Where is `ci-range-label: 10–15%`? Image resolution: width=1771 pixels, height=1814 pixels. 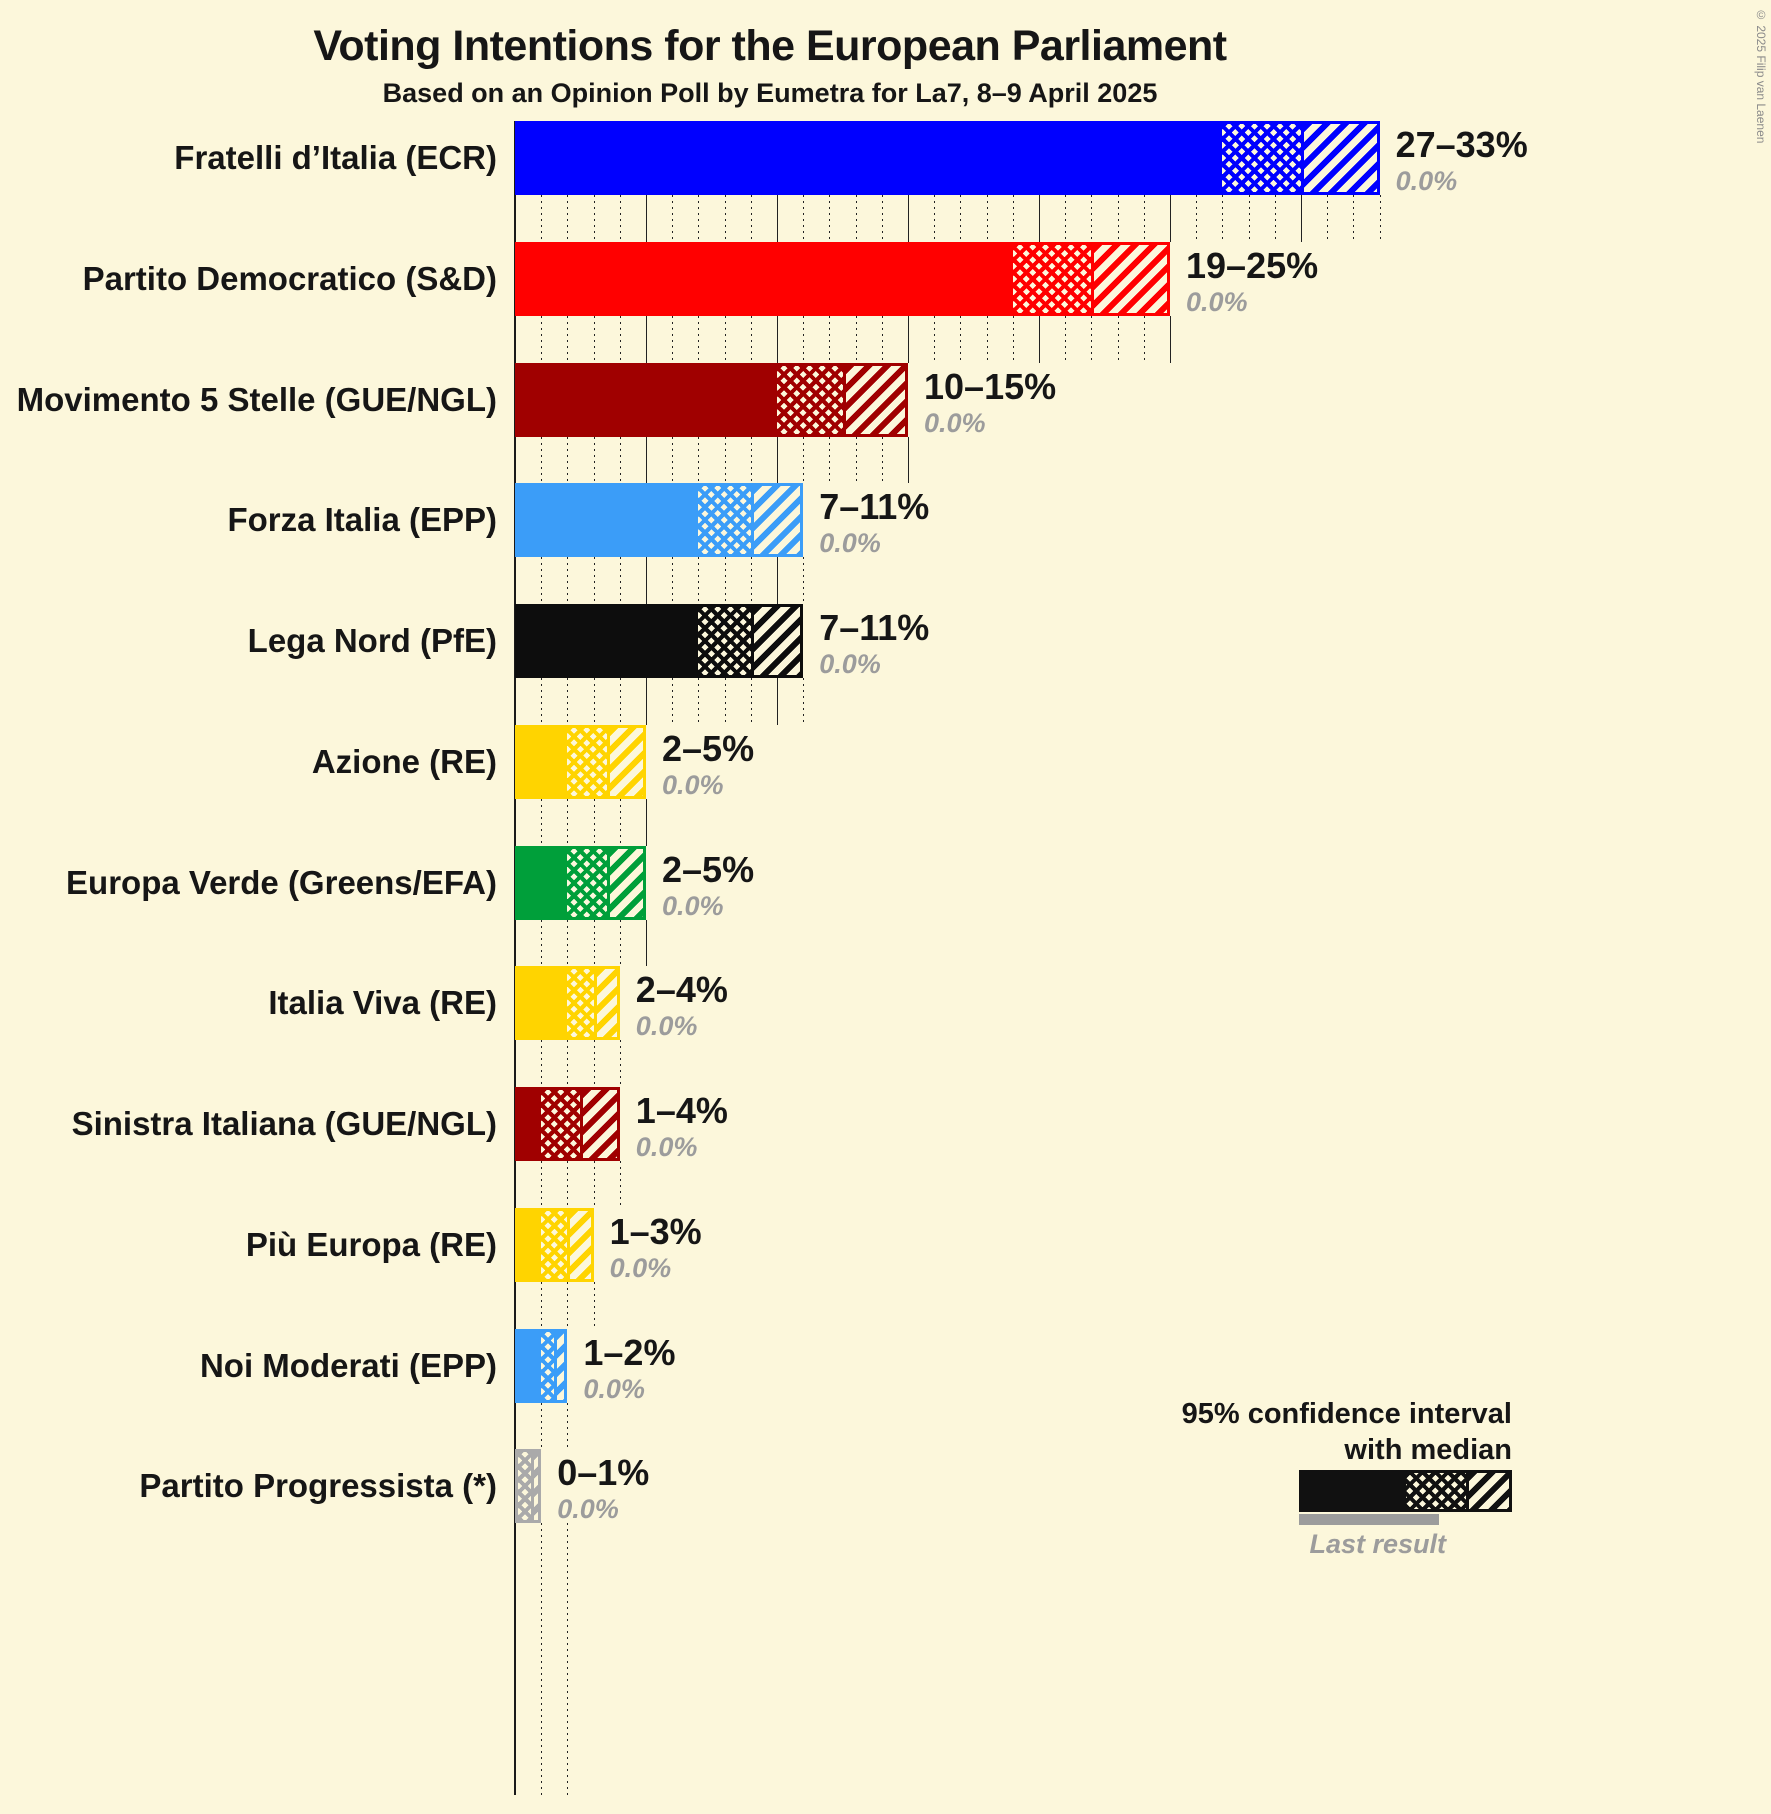
ci-range-label: 10–15% is located at coordinates (990, 386).